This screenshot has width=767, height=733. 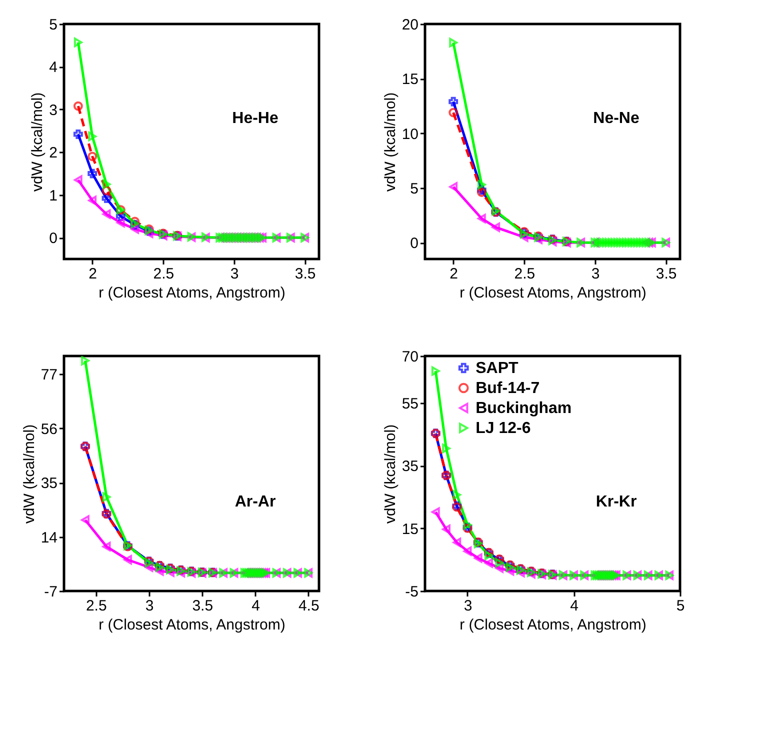 What do you see at coordinates (410, 134) in the screenshot?
I see `y-tick-label: 10` at bounding box center [410, 134].